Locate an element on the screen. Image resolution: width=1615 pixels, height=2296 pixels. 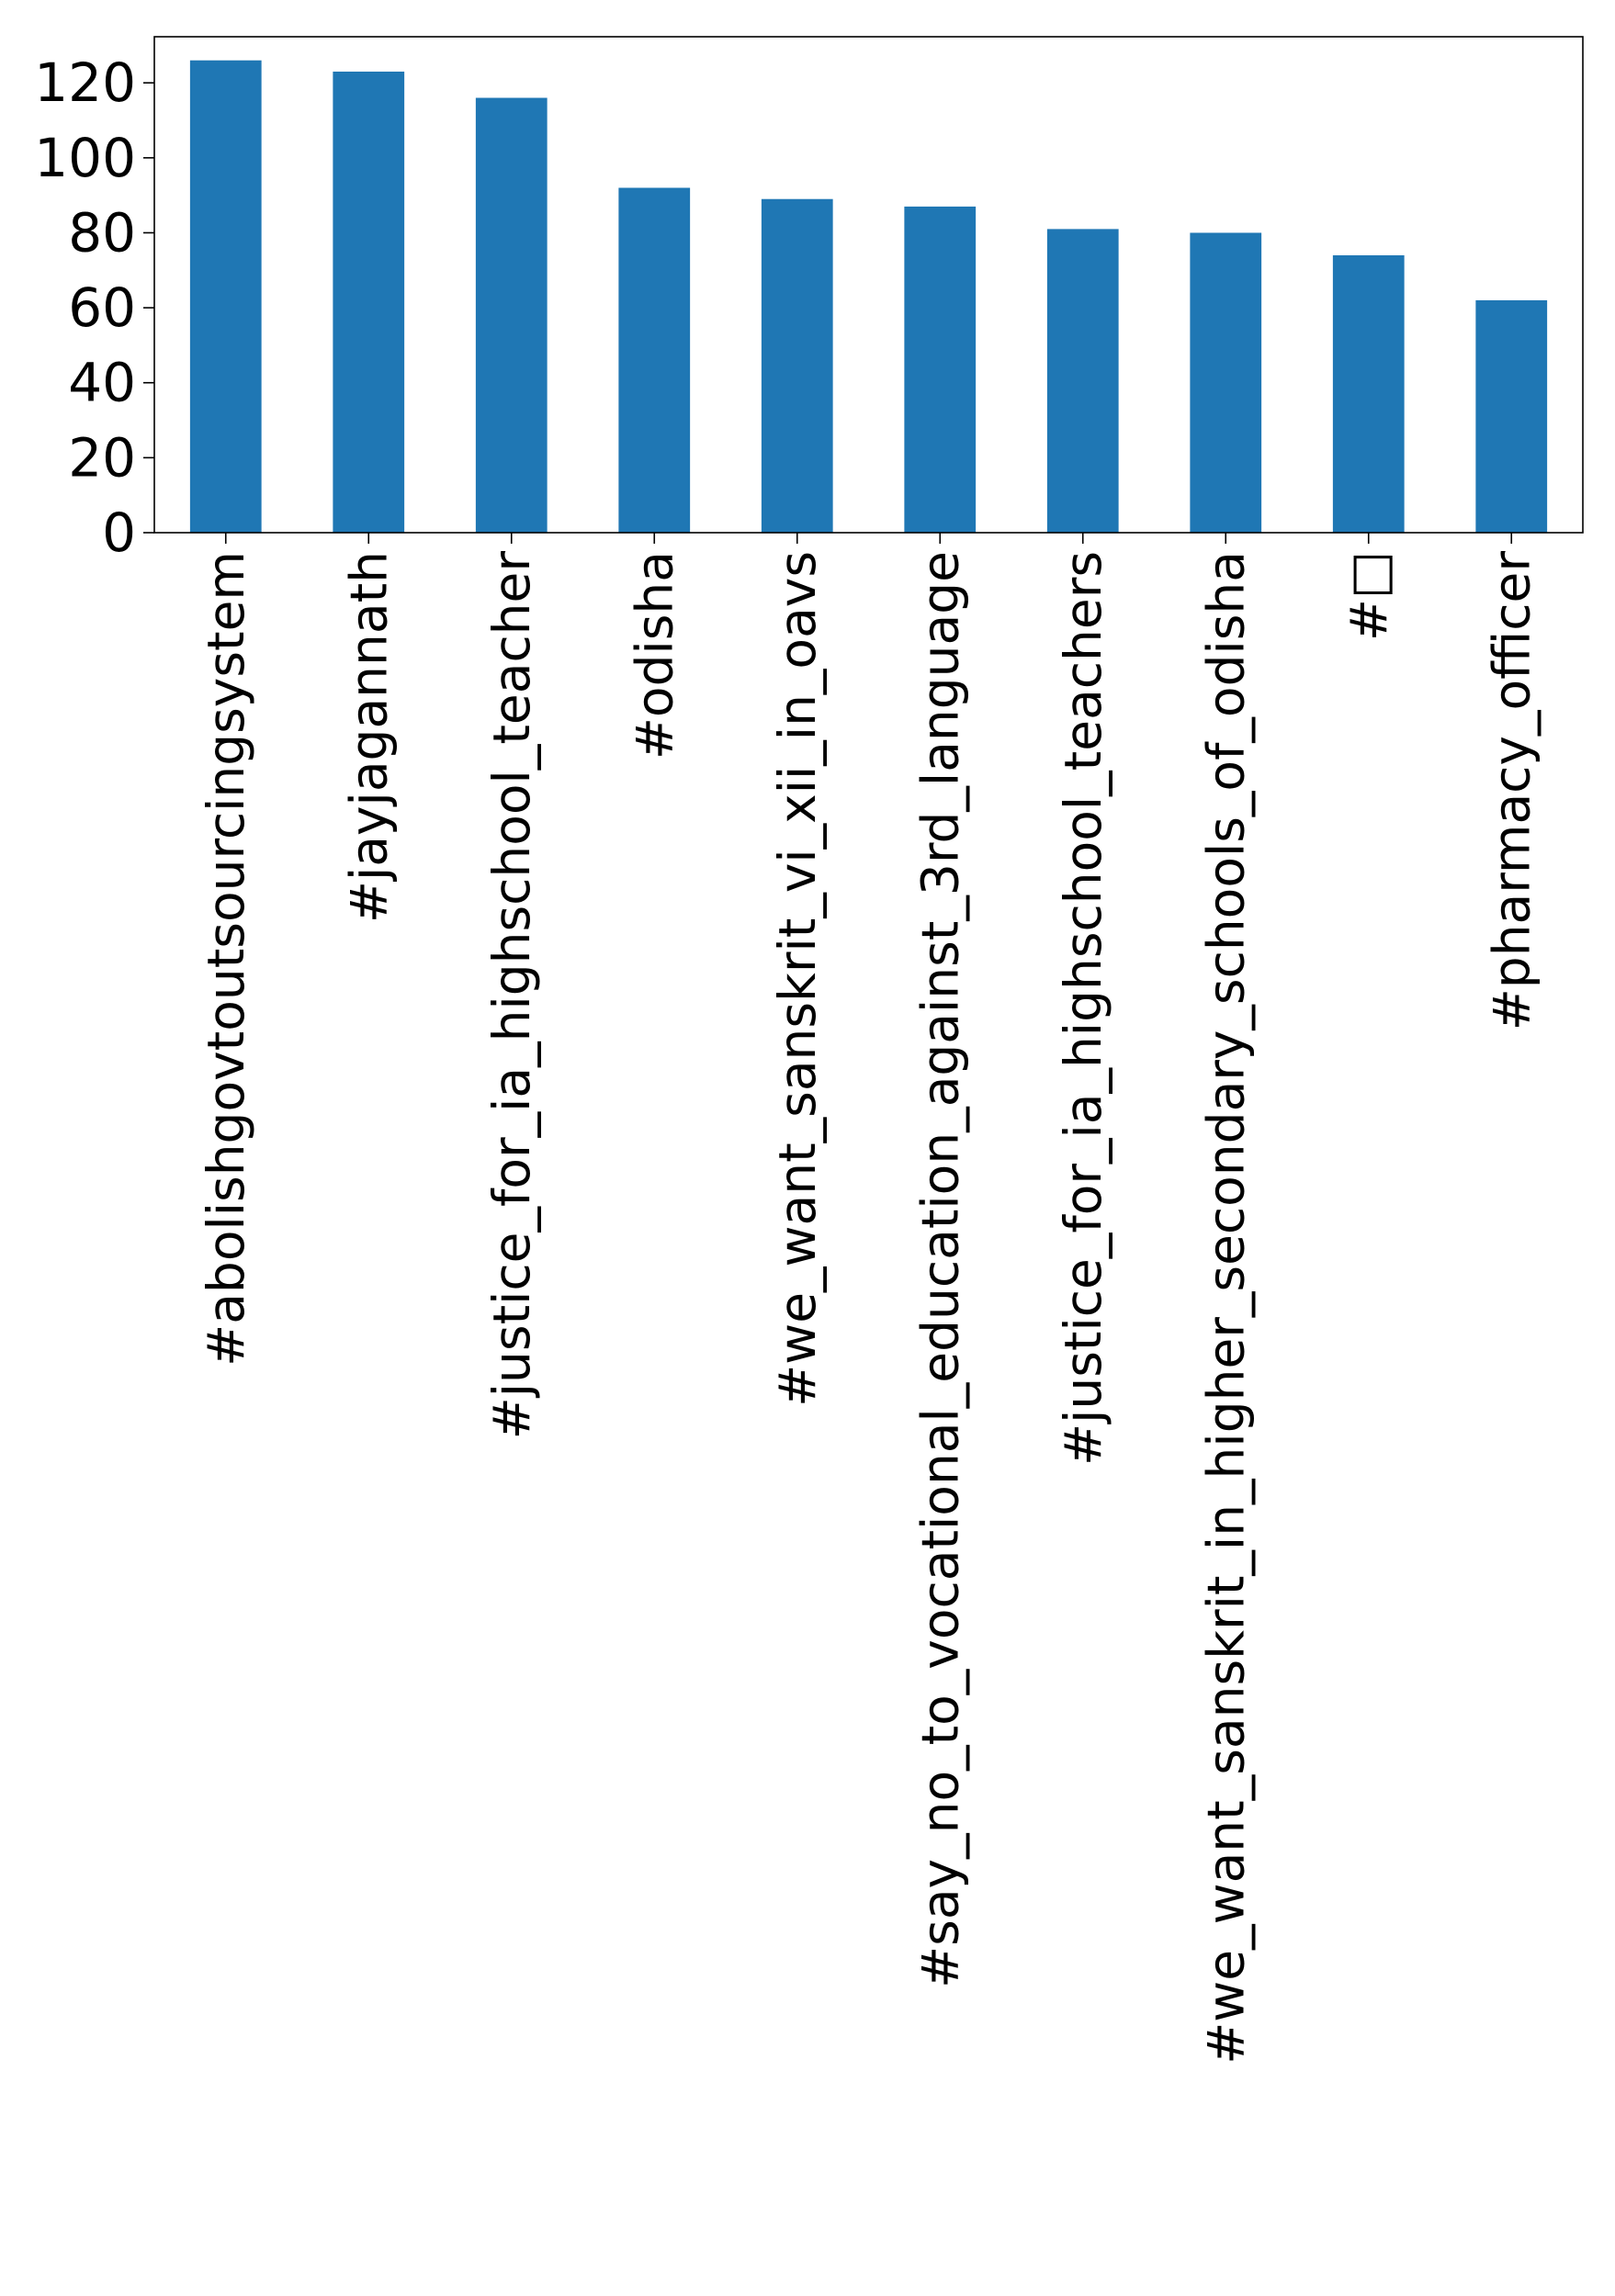
y-tick-label: 100 is located at coordinates (85, 158).